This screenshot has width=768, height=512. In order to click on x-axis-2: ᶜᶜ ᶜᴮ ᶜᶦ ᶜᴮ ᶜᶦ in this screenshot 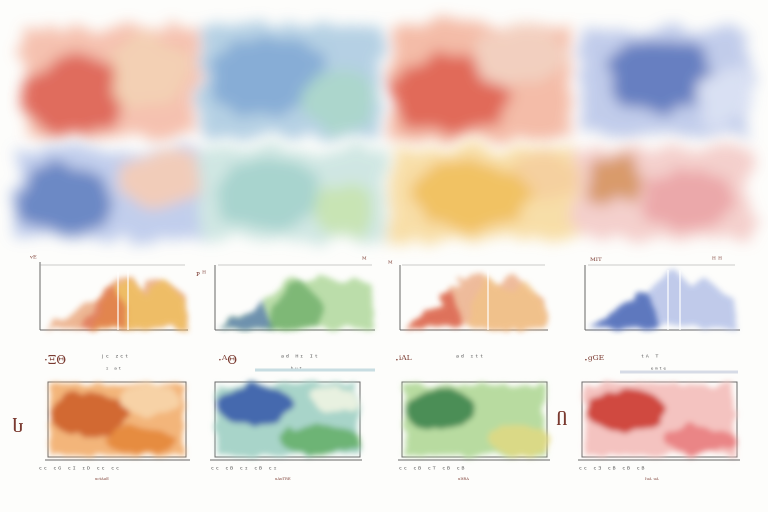, I will do `click(243, 469)`.